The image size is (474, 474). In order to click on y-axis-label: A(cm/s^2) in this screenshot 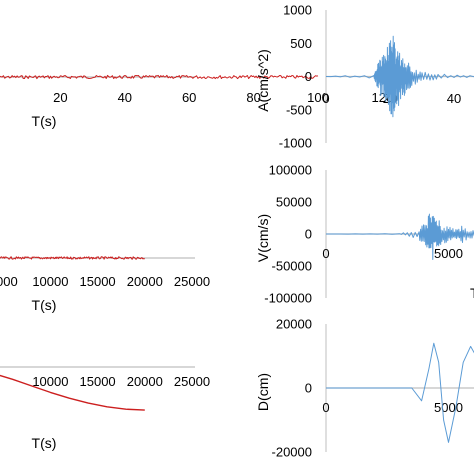, I will do `click(263, 80)`.